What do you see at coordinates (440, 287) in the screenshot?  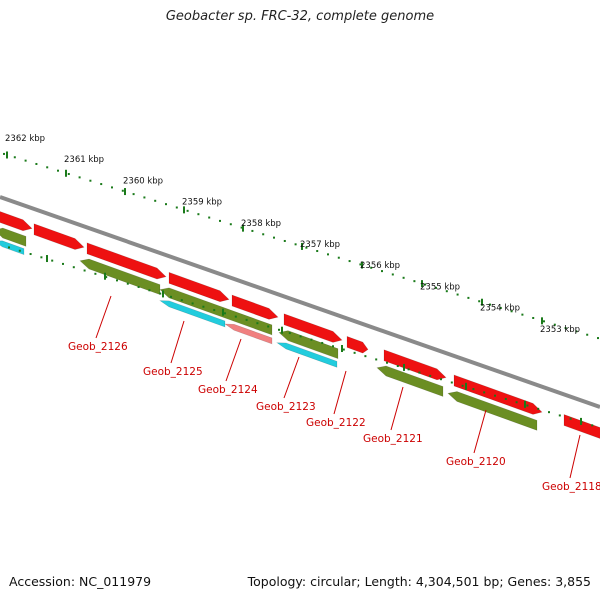 I see `ruler-label: 2355 kbp` at bounding box center [440, 287].